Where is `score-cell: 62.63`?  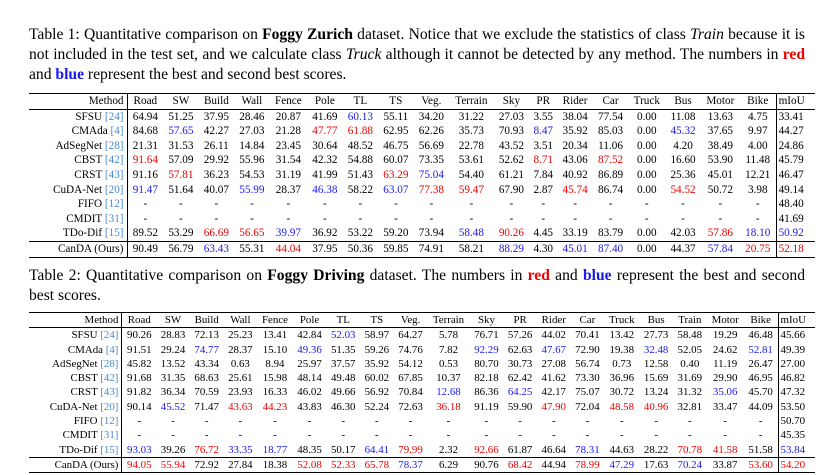
score-cell: 62.63 is located at coordinates (520, 349).